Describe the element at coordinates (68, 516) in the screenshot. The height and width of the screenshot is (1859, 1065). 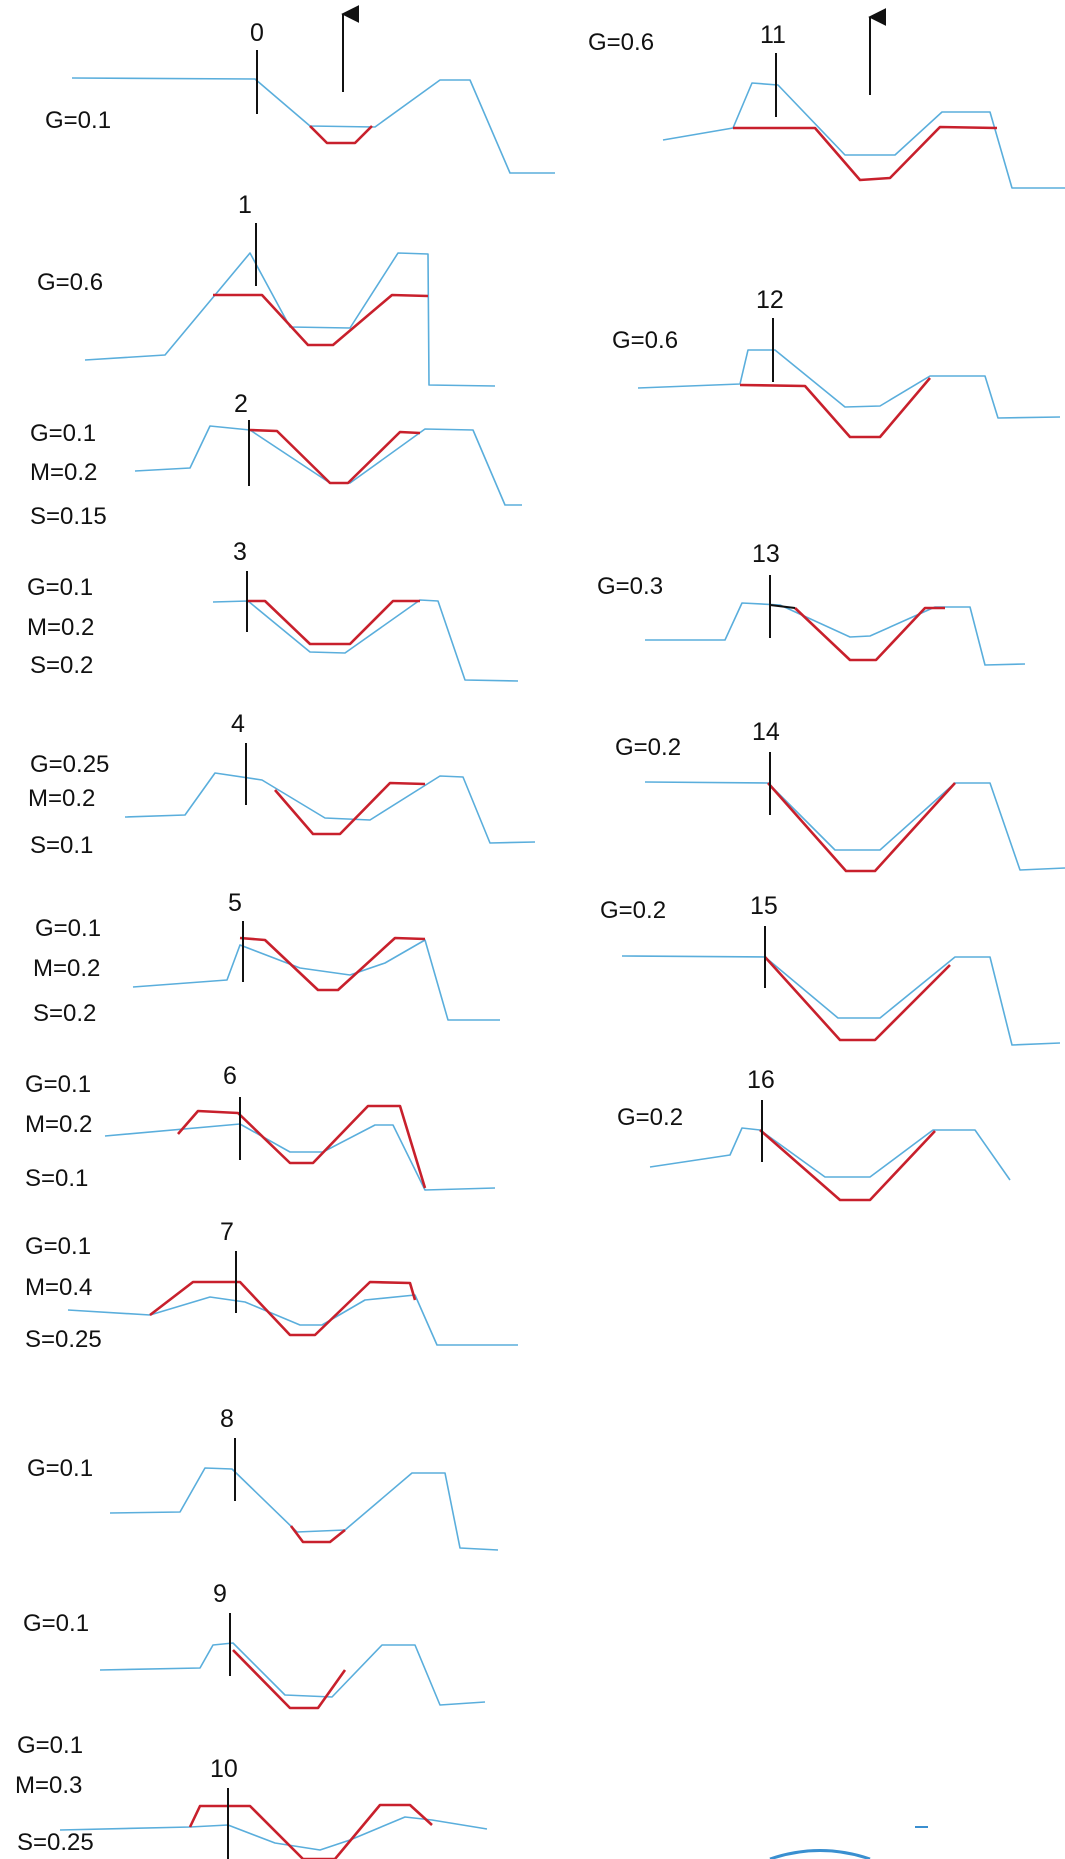
I see `panel-param-label: S=0.15` at that location.